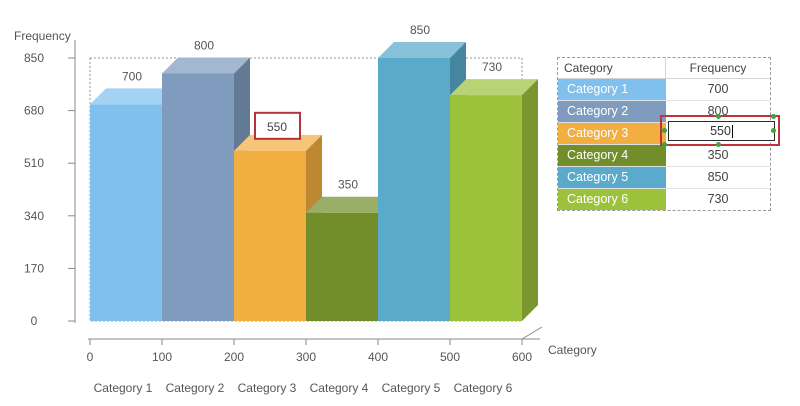  I want to click on category-cell: Category 6, so click(612, 199).